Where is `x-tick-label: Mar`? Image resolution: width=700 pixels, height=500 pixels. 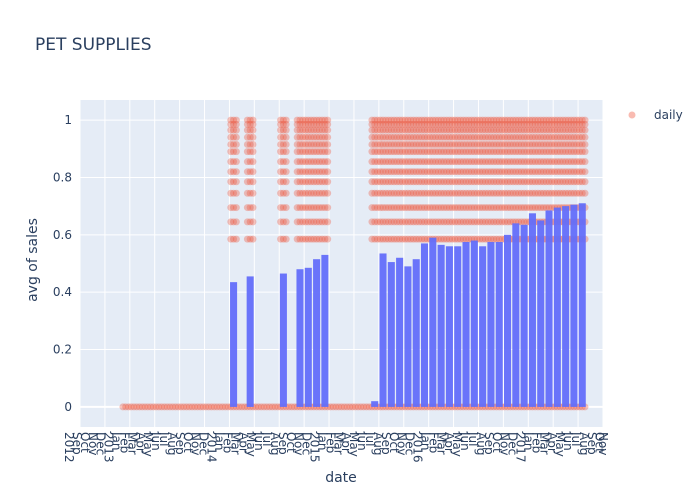
x-tick-label: Mar is located at coordinates (338, 443).